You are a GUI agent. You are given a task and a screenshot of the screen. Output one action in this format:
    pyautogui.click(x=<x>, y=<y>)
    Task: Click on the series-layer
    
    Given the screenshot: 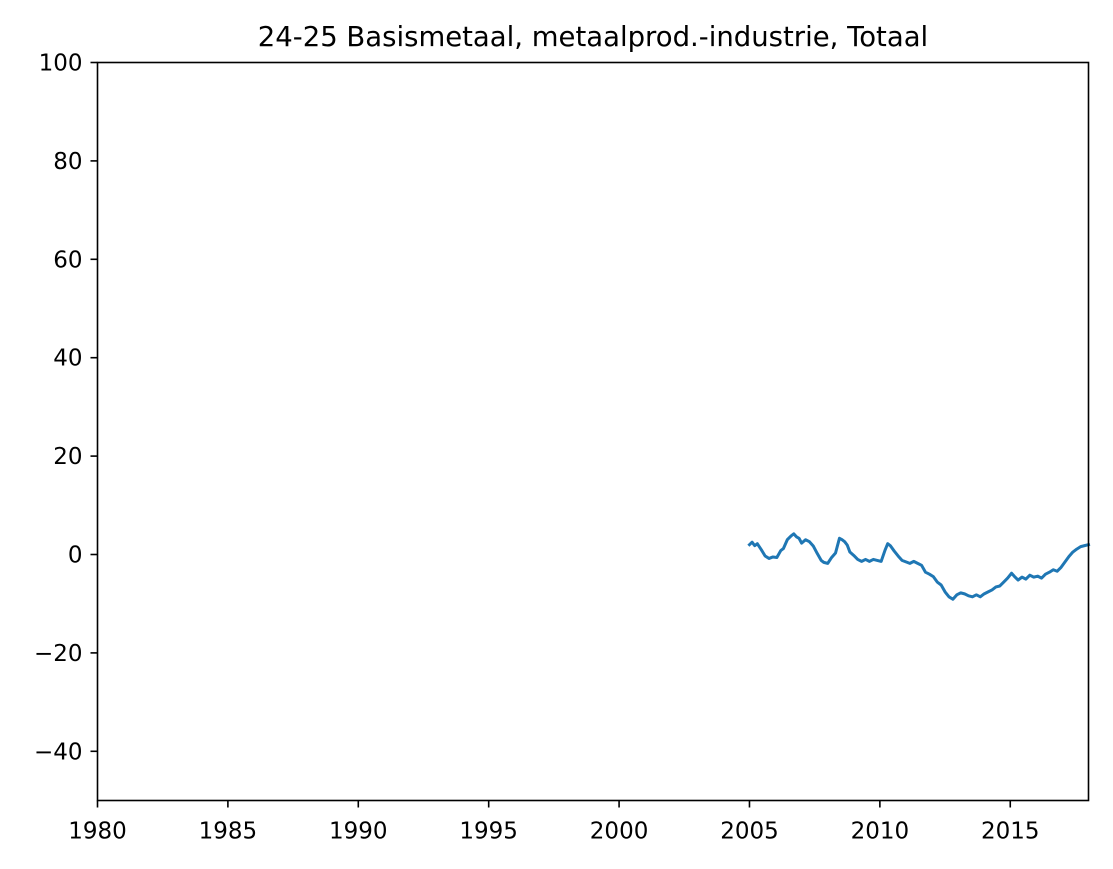 What is the action you would take?
    pyautogui.click(x=919, y=566)
    